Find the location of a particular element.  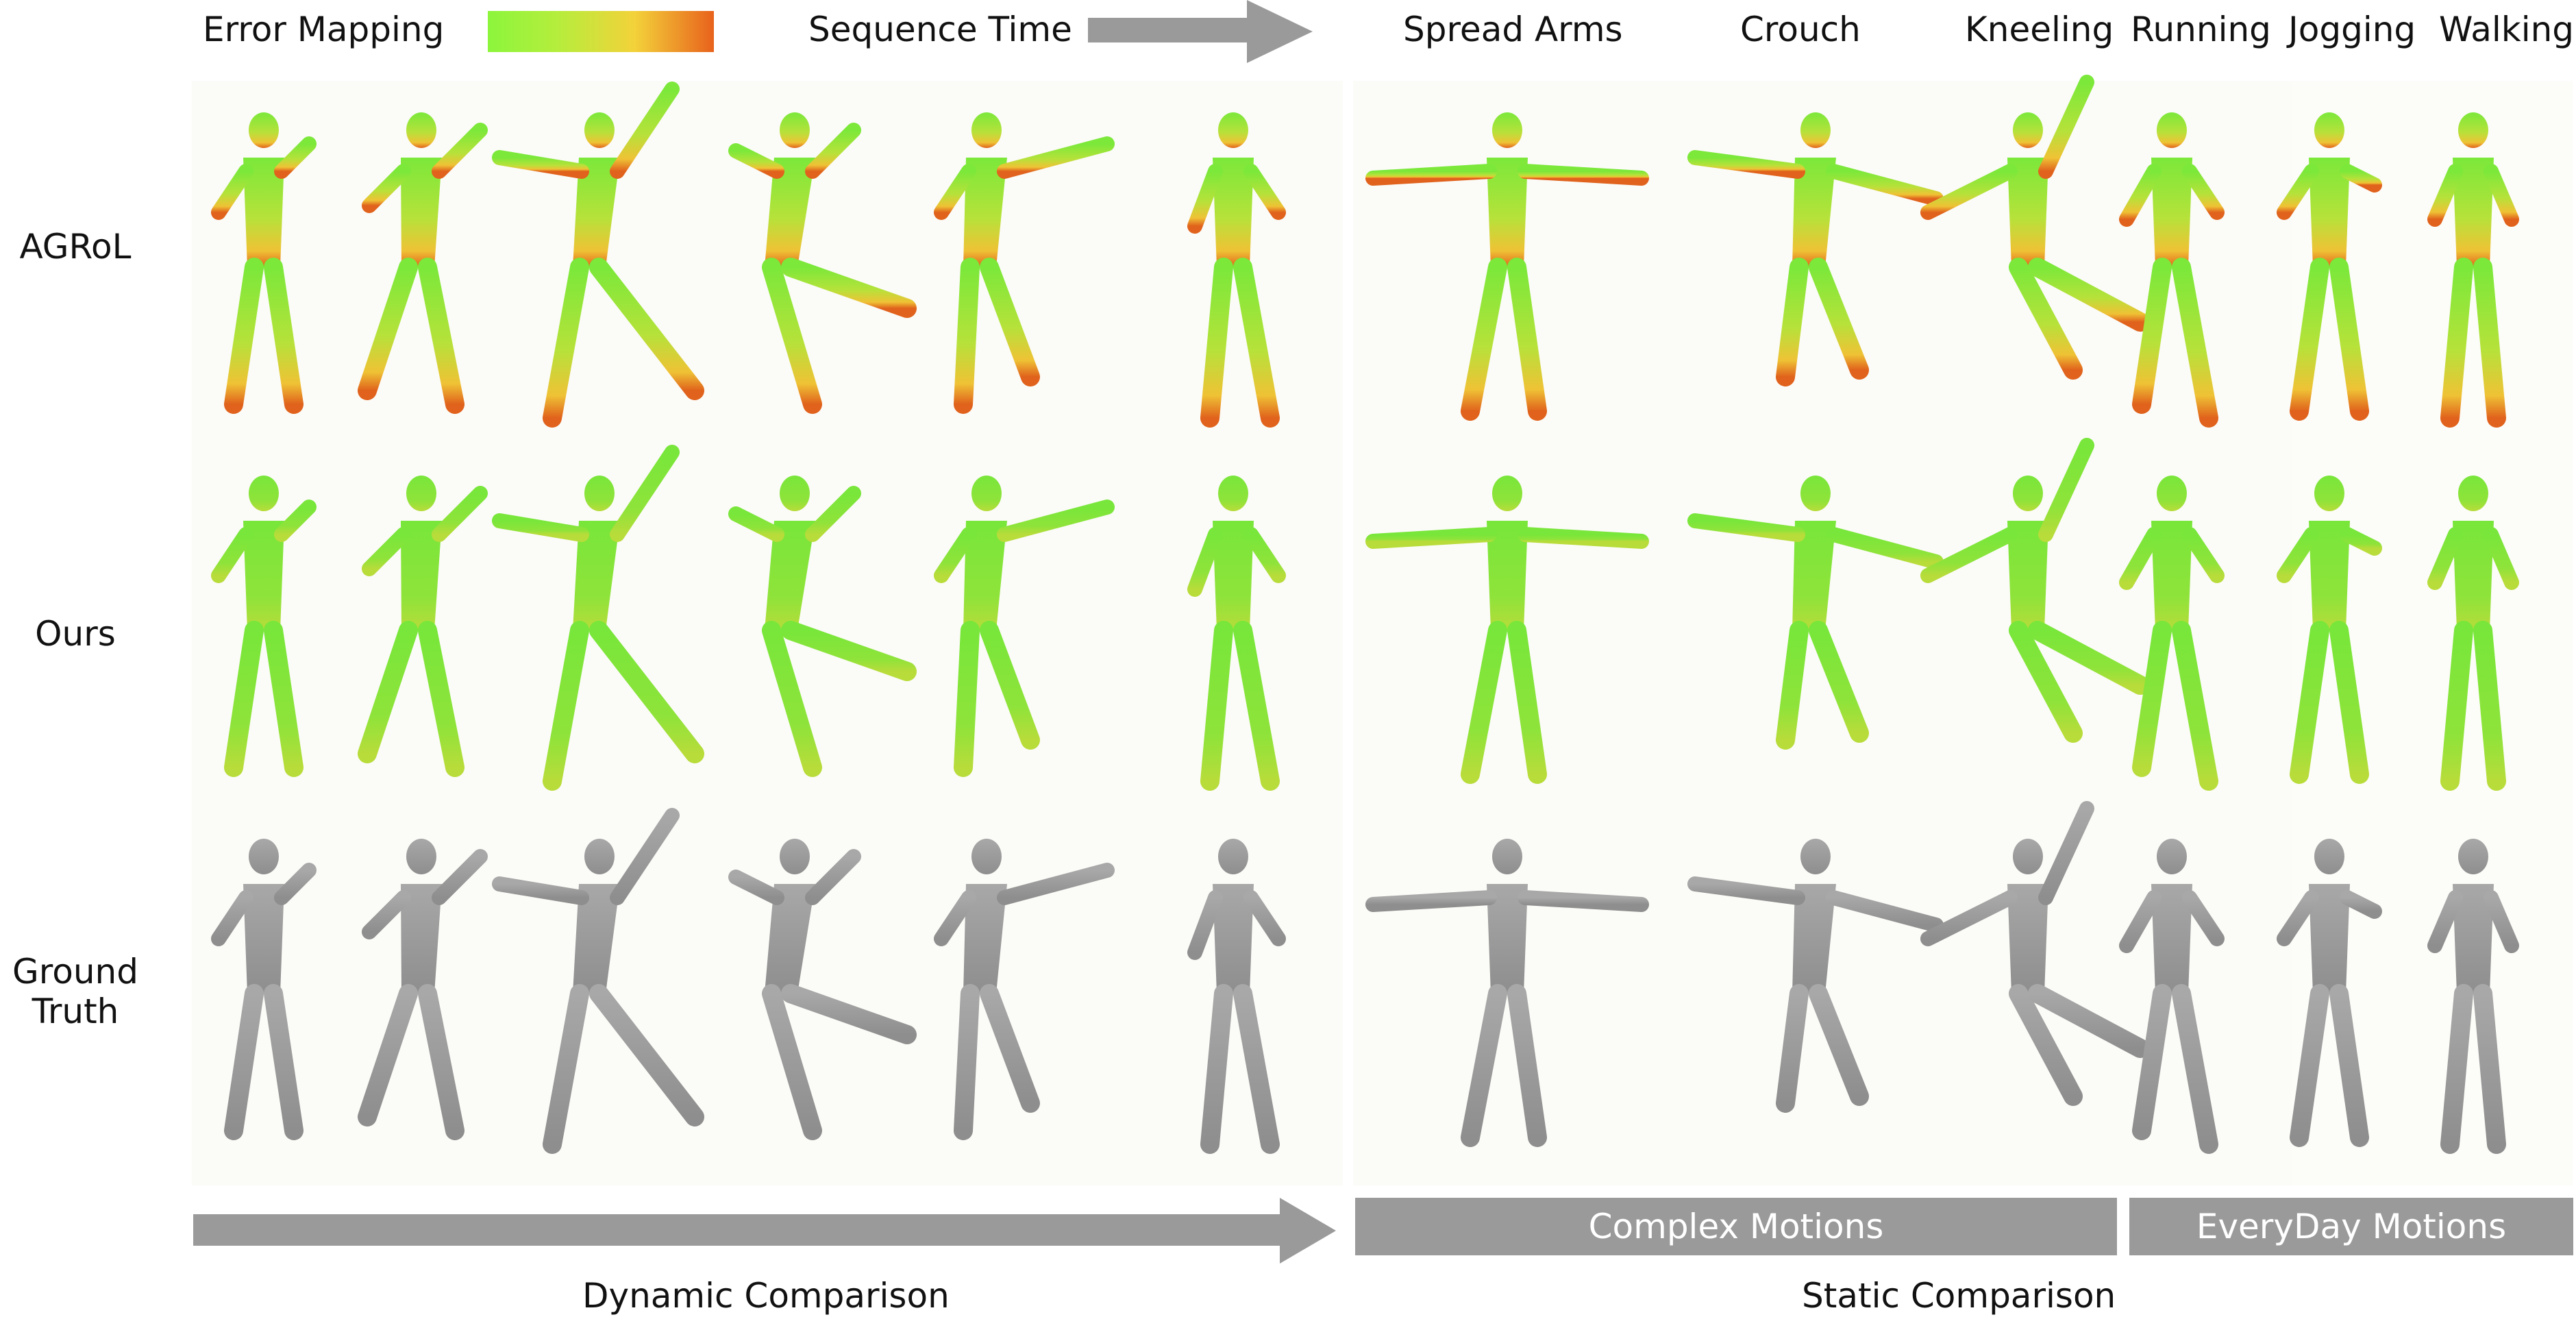

col-kneeling: Kneeling is located at coordinates (2039, 29).